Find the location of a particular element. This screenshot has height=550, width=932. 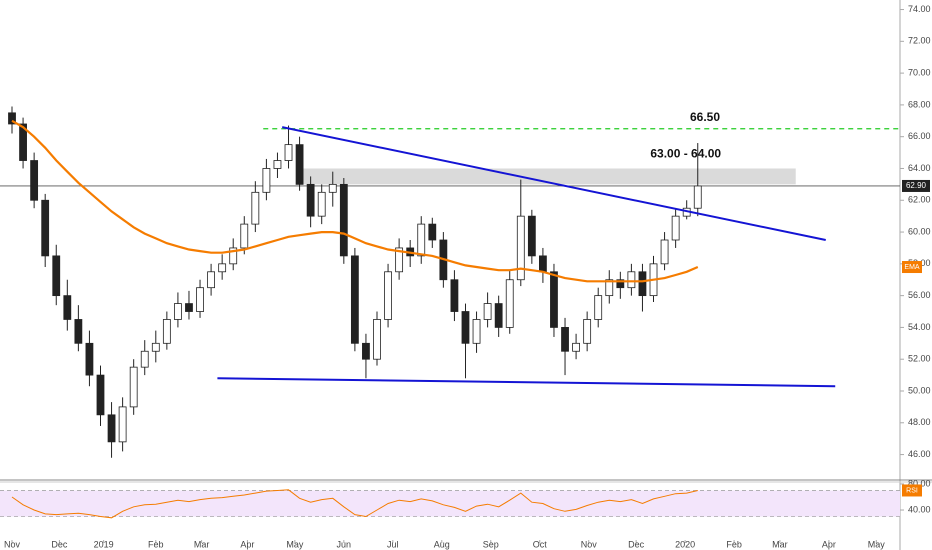

x-tick-label: Sep is located at coordinates (491, 544).